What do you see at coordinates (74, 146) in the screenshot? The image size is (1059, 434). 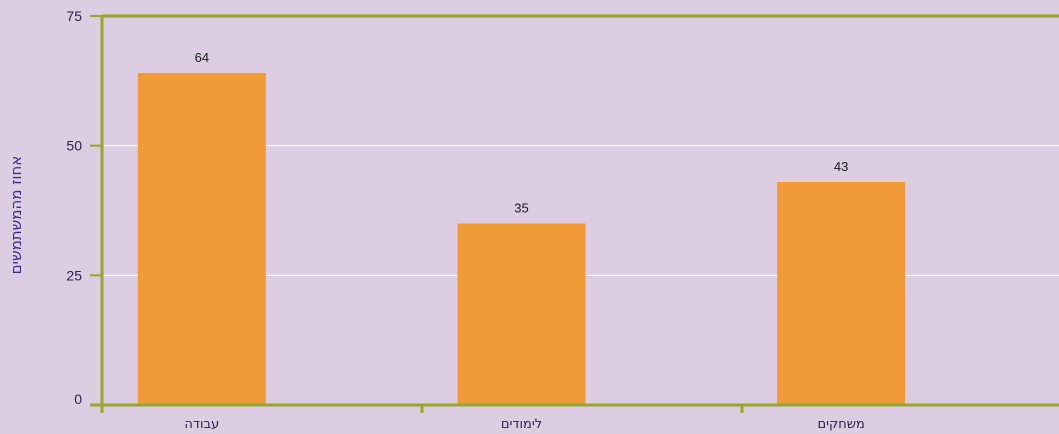 I see `y-tick-label: 50` at bounding box center [74, 146].